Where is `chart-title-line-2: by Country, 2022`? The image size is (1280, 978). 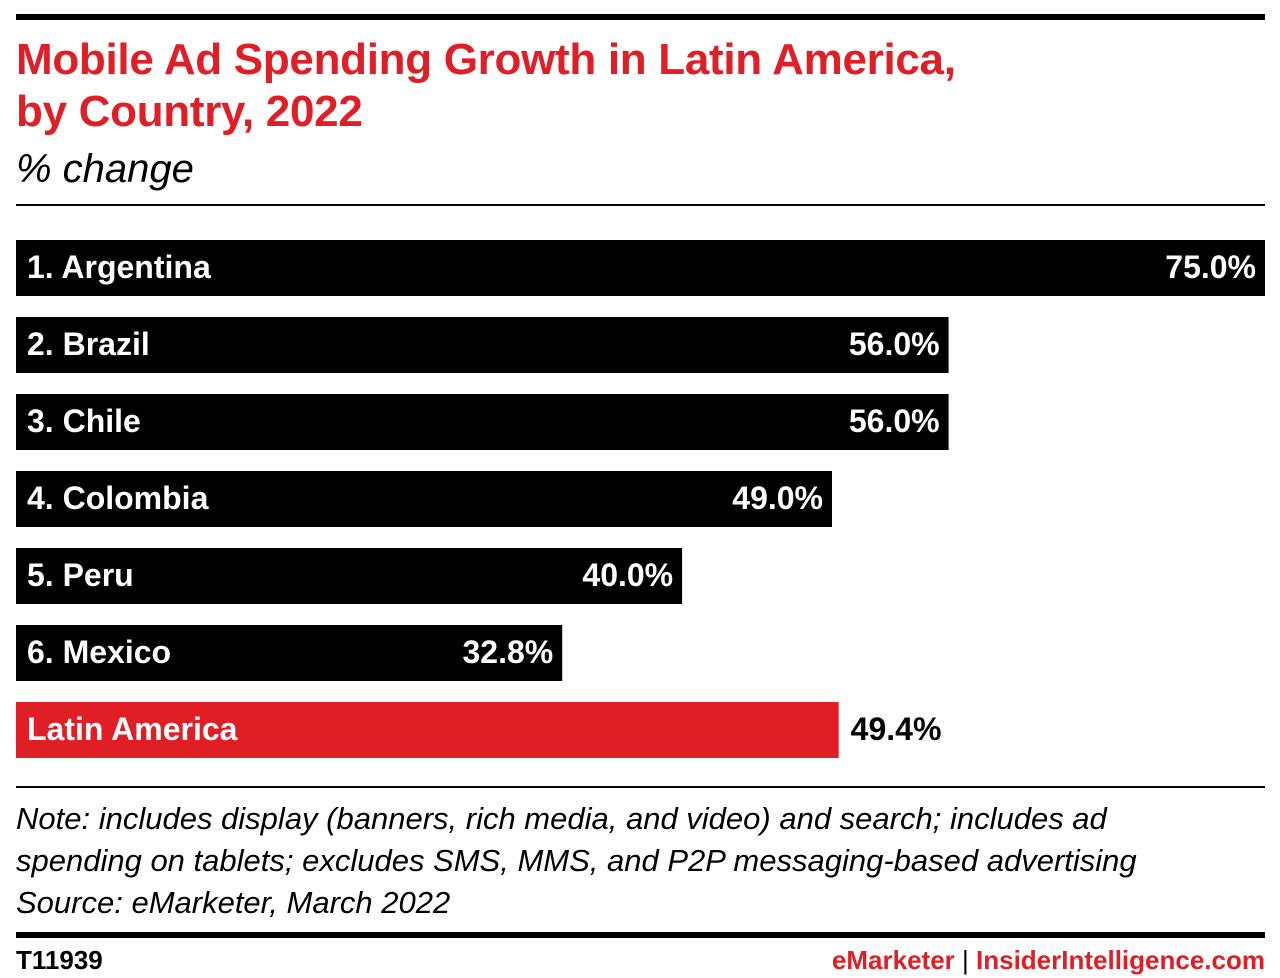
chart-title-line-2: by Country, 2022 is located at coordinates (189, 111).